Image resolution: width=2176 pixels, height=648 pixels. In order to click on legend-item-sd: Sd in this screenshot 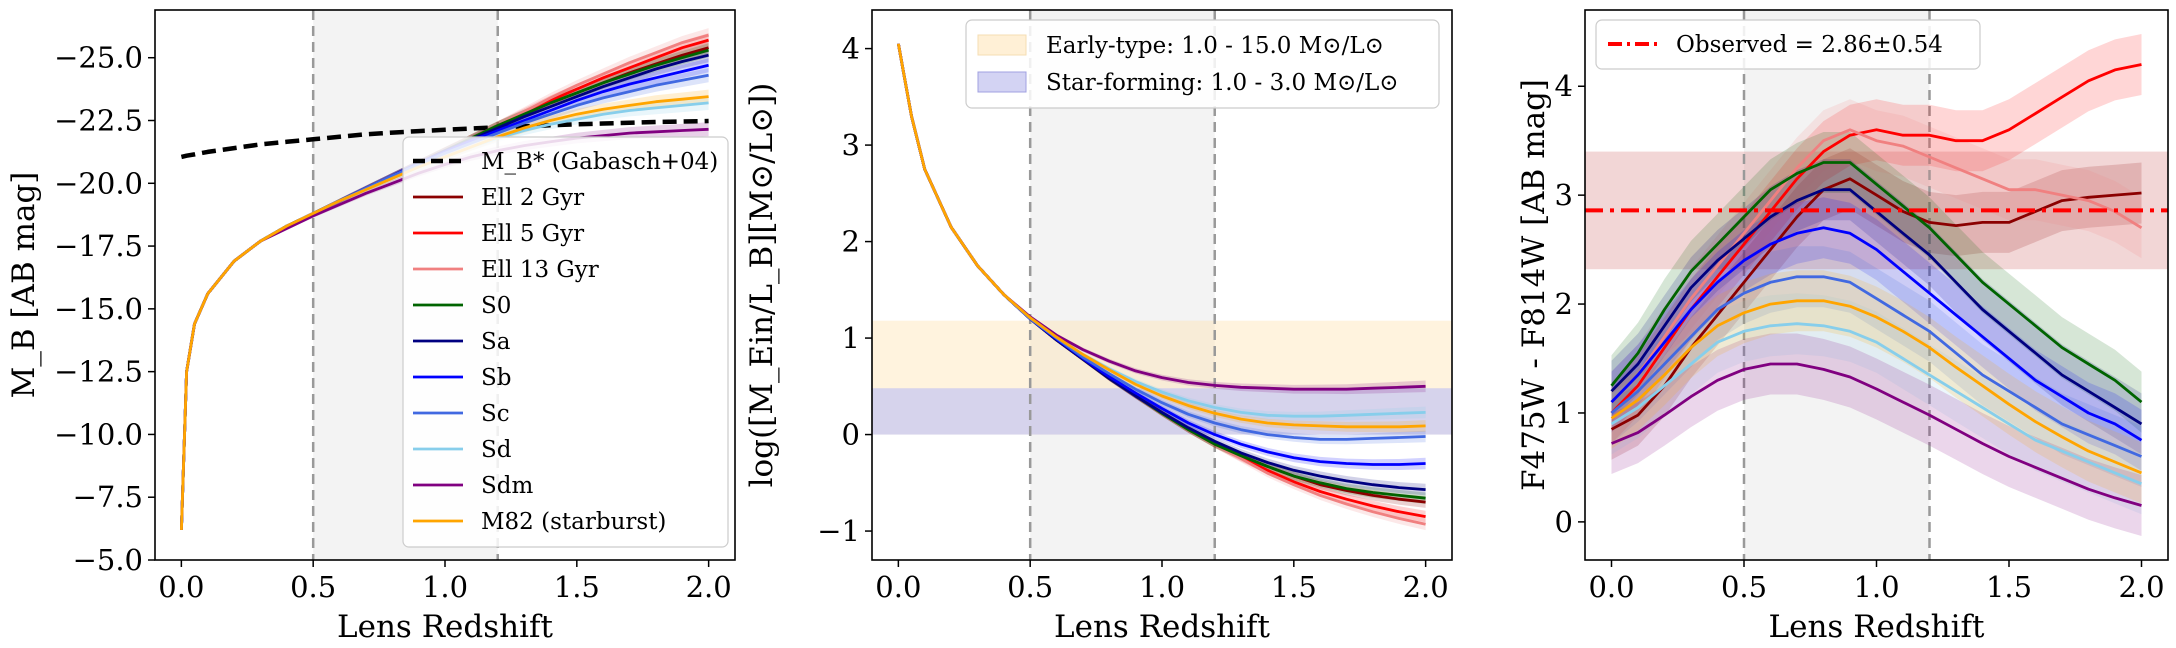, I will do `click(462, 450)`.